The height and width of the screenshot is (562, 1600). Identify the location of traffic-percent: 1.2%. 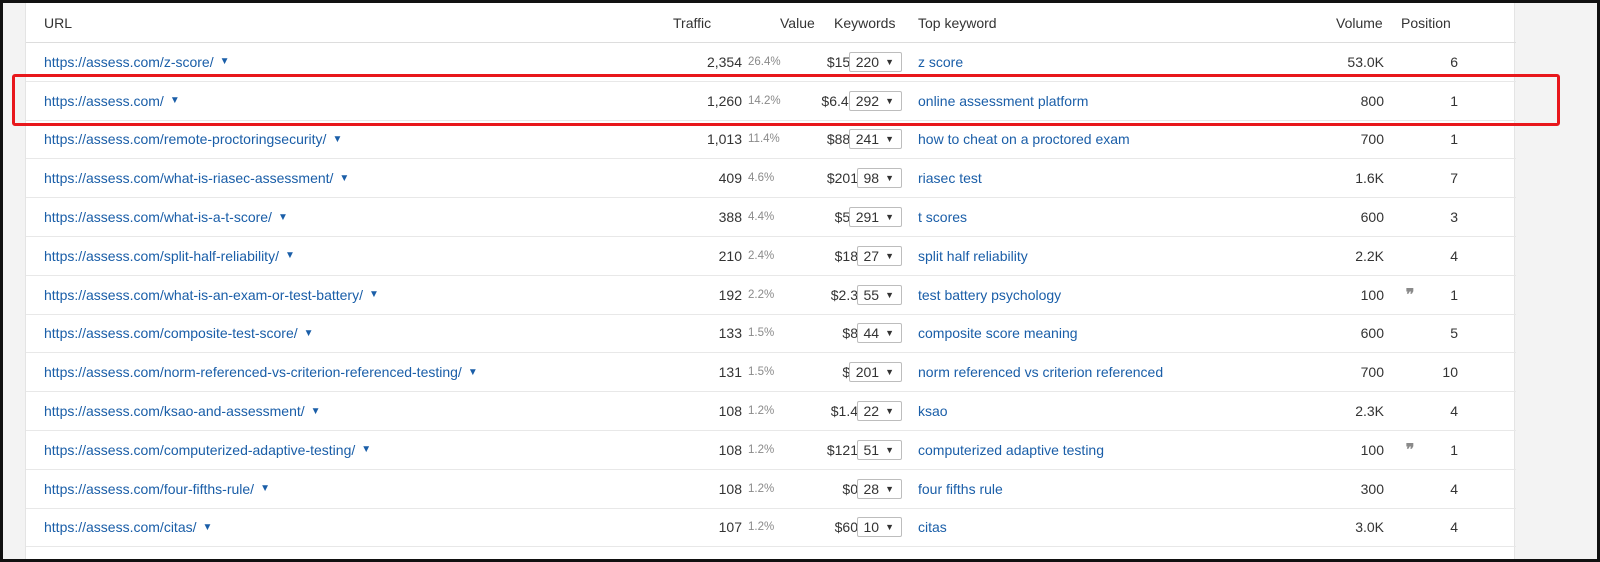
(761, 411).